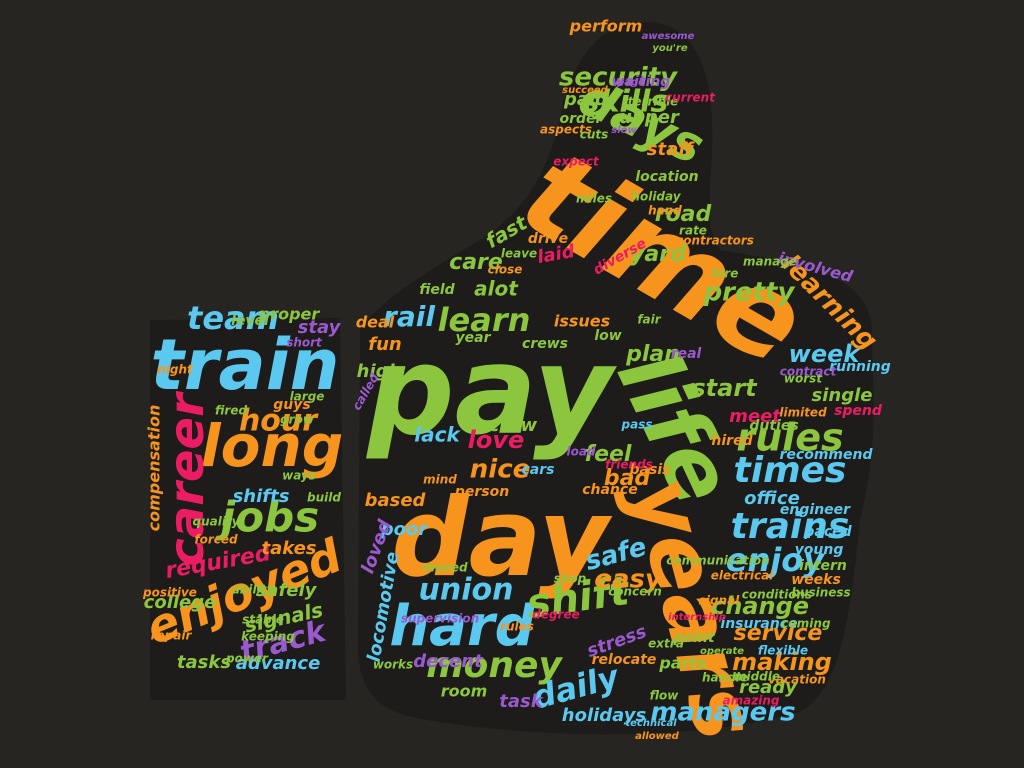 This screenshot has height=768, width=1024. Describe the element at coordinates (545, 344) in the screenshot. I see `word-crews: crews` at that location.